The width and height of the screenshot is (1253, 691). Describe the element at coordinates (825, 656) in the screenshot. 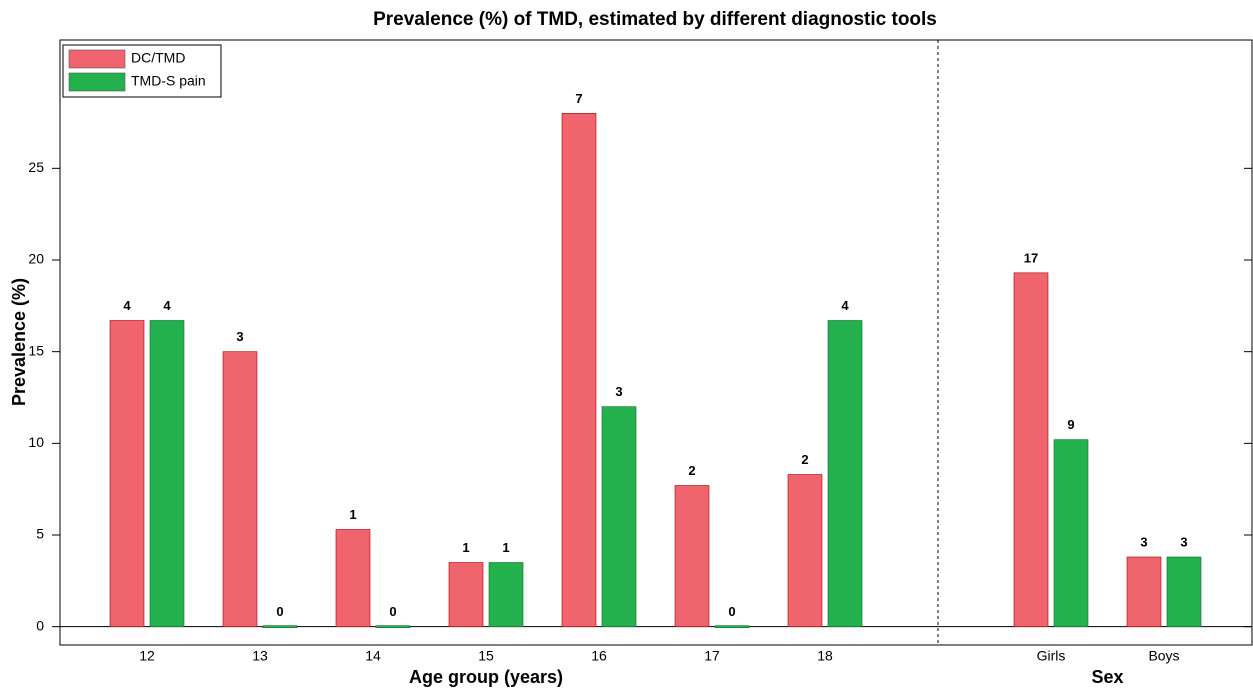

I see `x-tick-label: 18` at that location.